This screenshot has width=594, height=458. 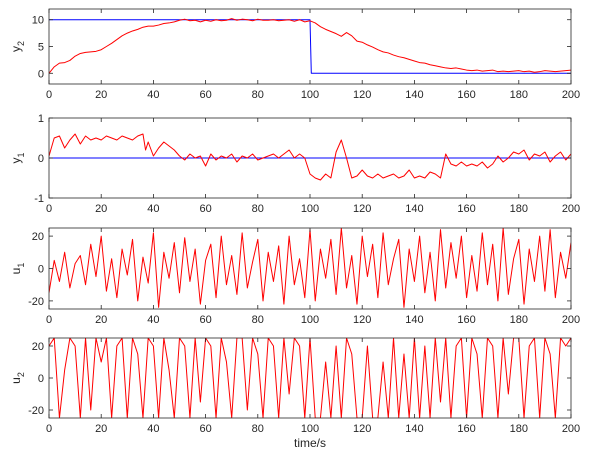 What do you see at coordinates (38, 21) in the screenshot?
I see `y-tick-label: 10` at bounding box center [38, 21].